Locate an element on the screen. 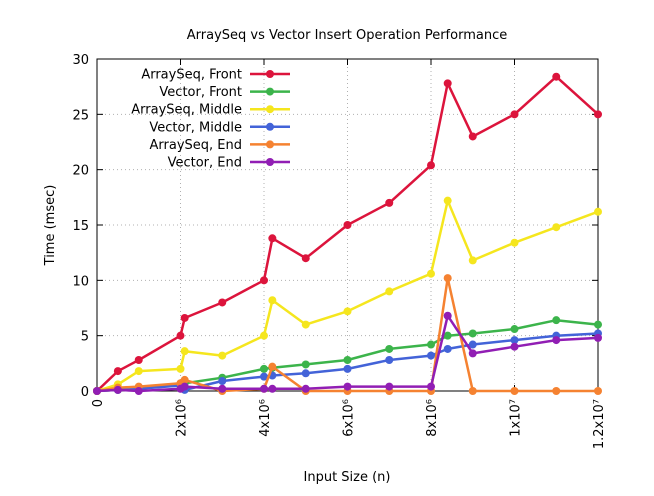 Image resolution: width=654 pixels, height=496 pixels. legend-item: ArraySeq, End is located at coordinates (220, 145).